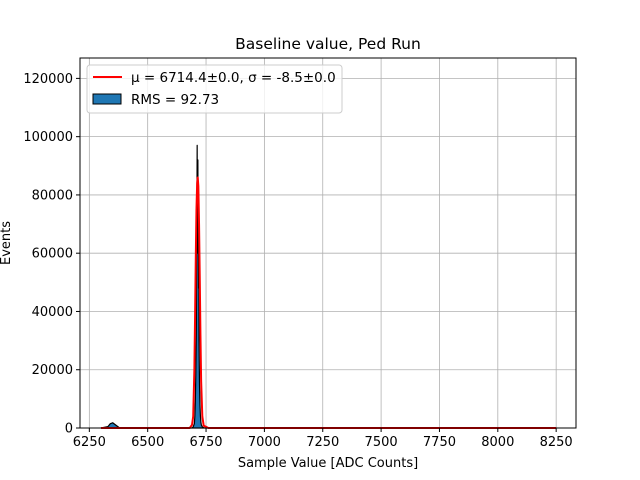 The height and width of the screenshot is (480, 640). I want to click on x-tick-label: 7250, so click(322, 442).